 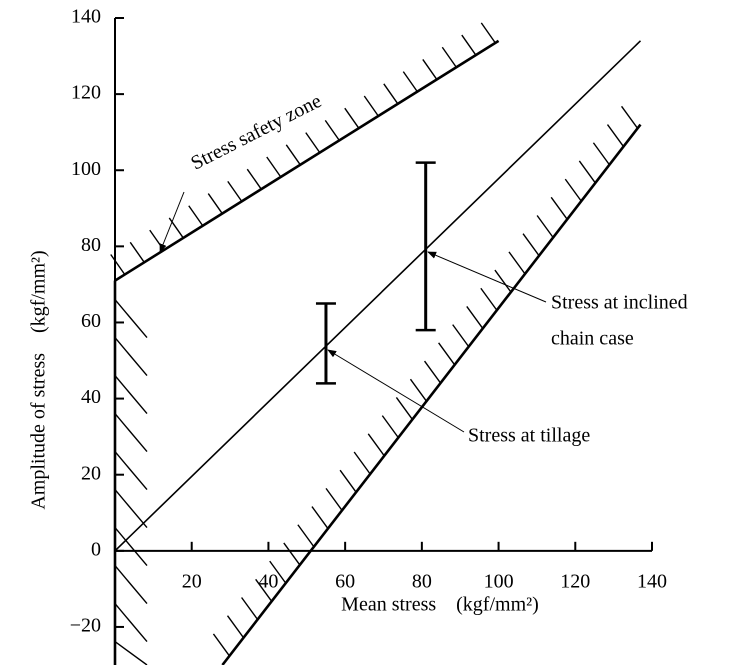 What do you see at coordinates (575, 581) in the screenshot?
I see `x-tick-label: 120` at bounding box center [575, 581].